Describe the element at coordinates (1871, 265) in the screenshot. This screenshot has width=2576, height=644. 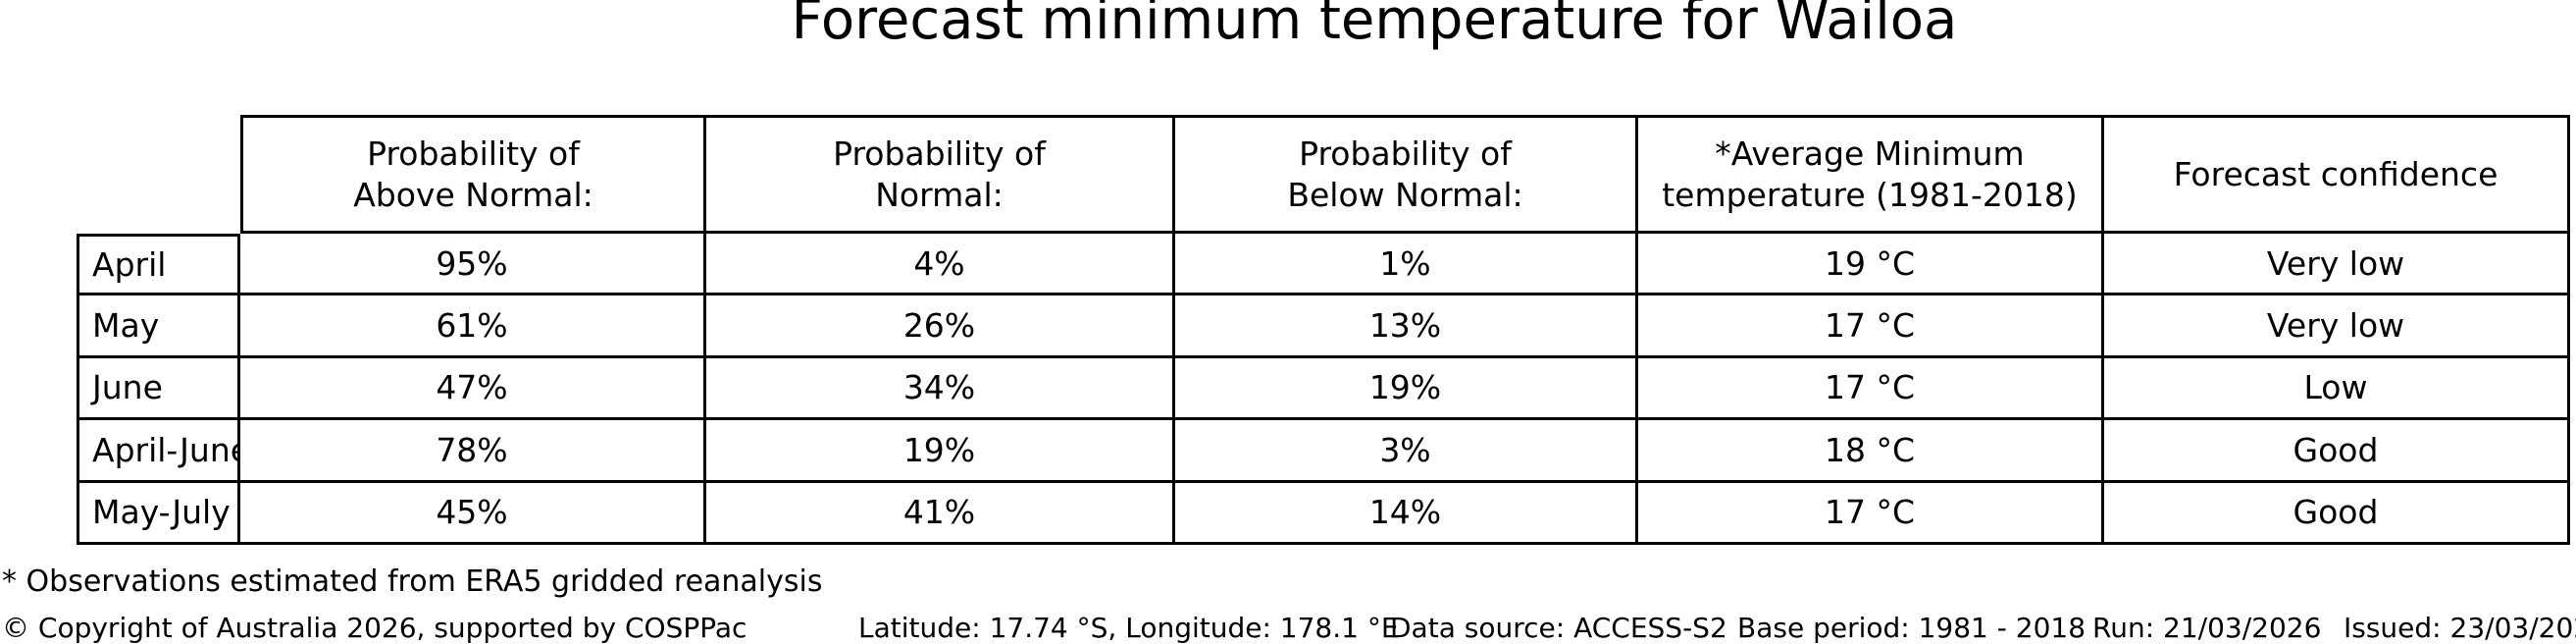
I see `cell-april-avg-min: 19 °C` at that location.